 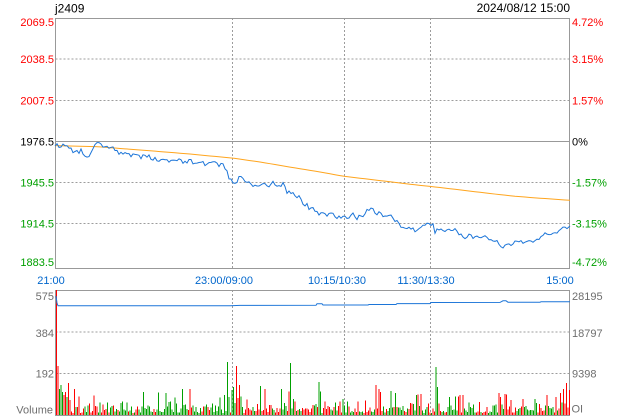 I want to click on svg-text: 1.57%, so click(x=587, y=101).